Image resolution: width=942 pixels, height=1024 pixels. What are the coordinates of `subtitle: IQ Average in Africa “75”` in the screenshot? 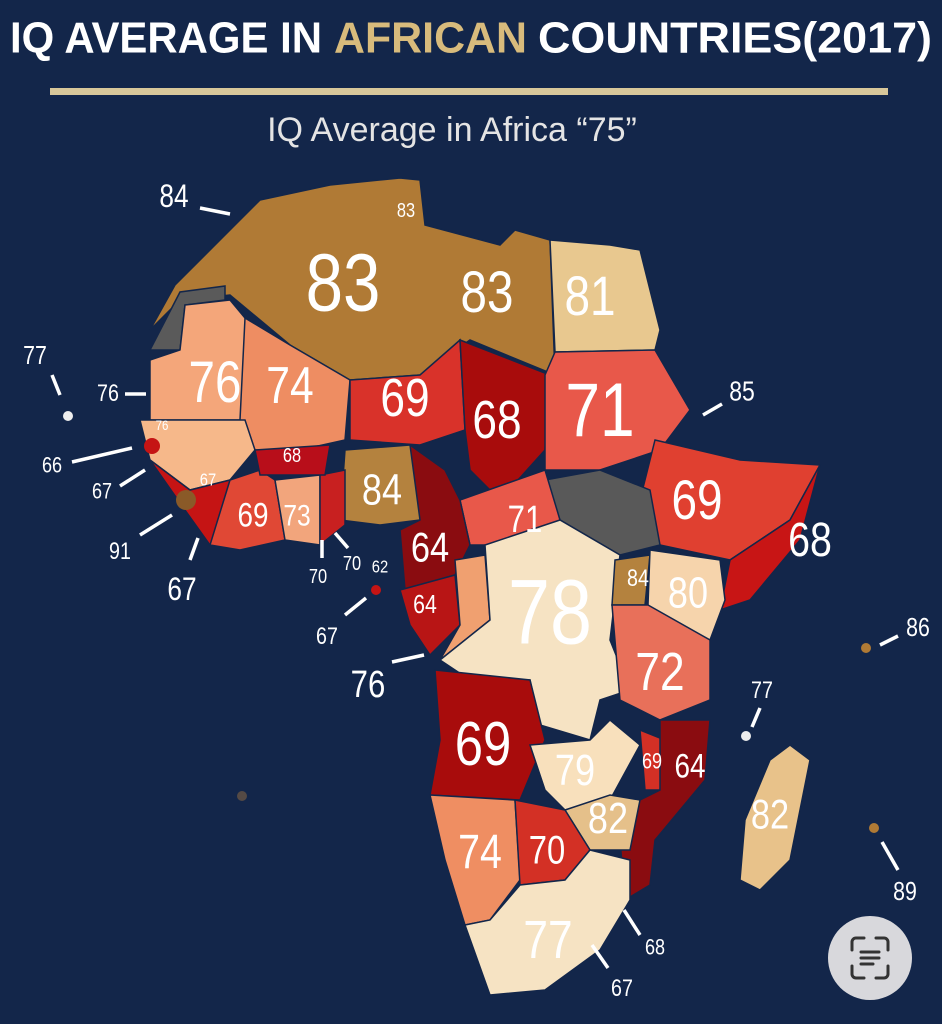 It's located at (452, 130).